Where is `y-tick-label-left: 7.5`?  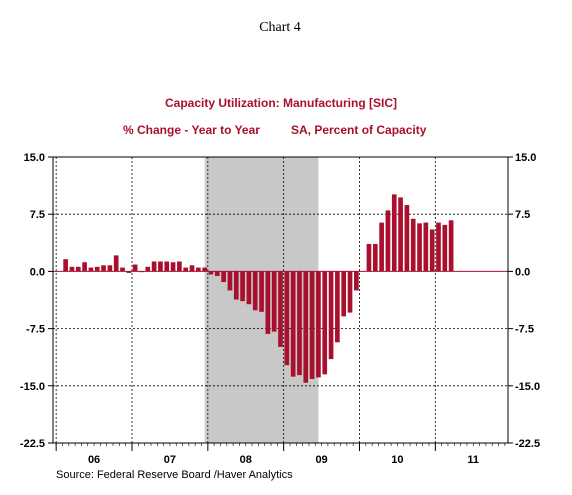
y-tick-label-left: 7.5 is located at coordinates (37, 215).